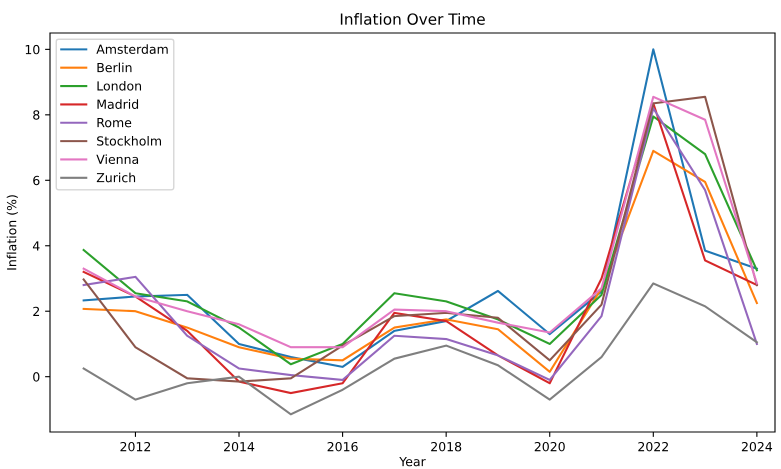 The width and height of the screenshot is (781, 469). What do you see at coordinates (117, 159) in the screenshot?
I see `legend-label: Vienna` at bounding box center [117, 159].